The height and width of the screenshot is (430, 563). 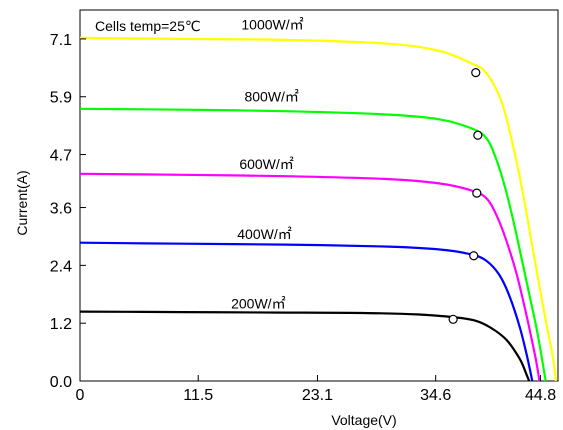 I want to click on y-axis: 0.0 1.2 2.4 3.6 4.7 5.9 7.1, so click(x=68, y=211).